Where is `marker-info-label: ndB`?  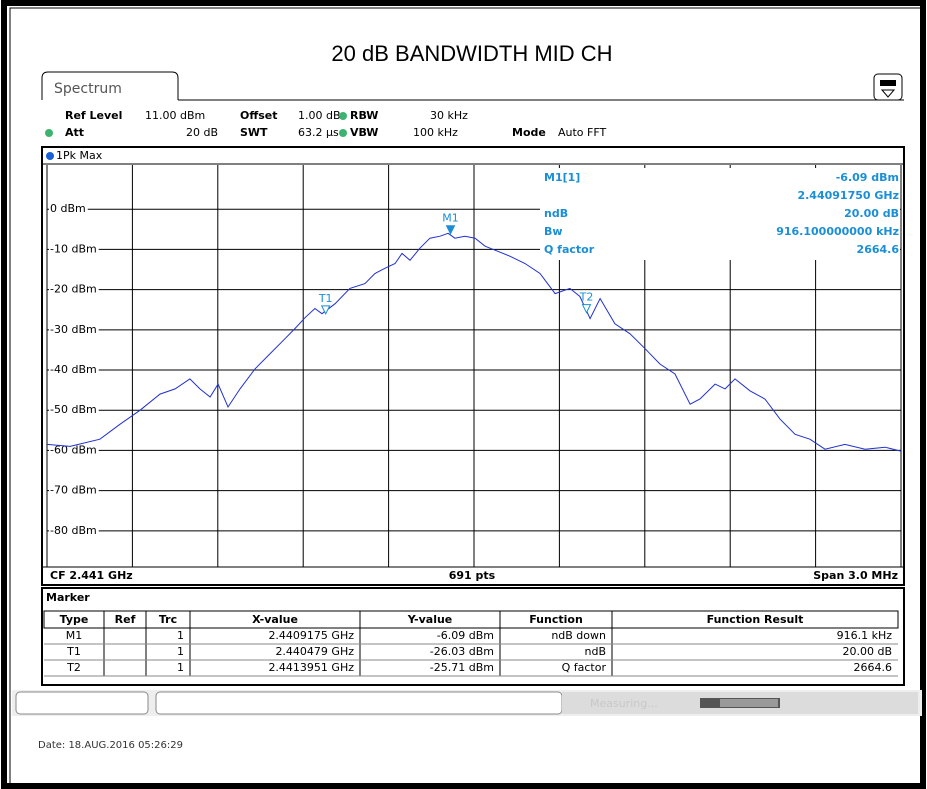 marker-info-label: ndB is located at coordinates (556, 213).